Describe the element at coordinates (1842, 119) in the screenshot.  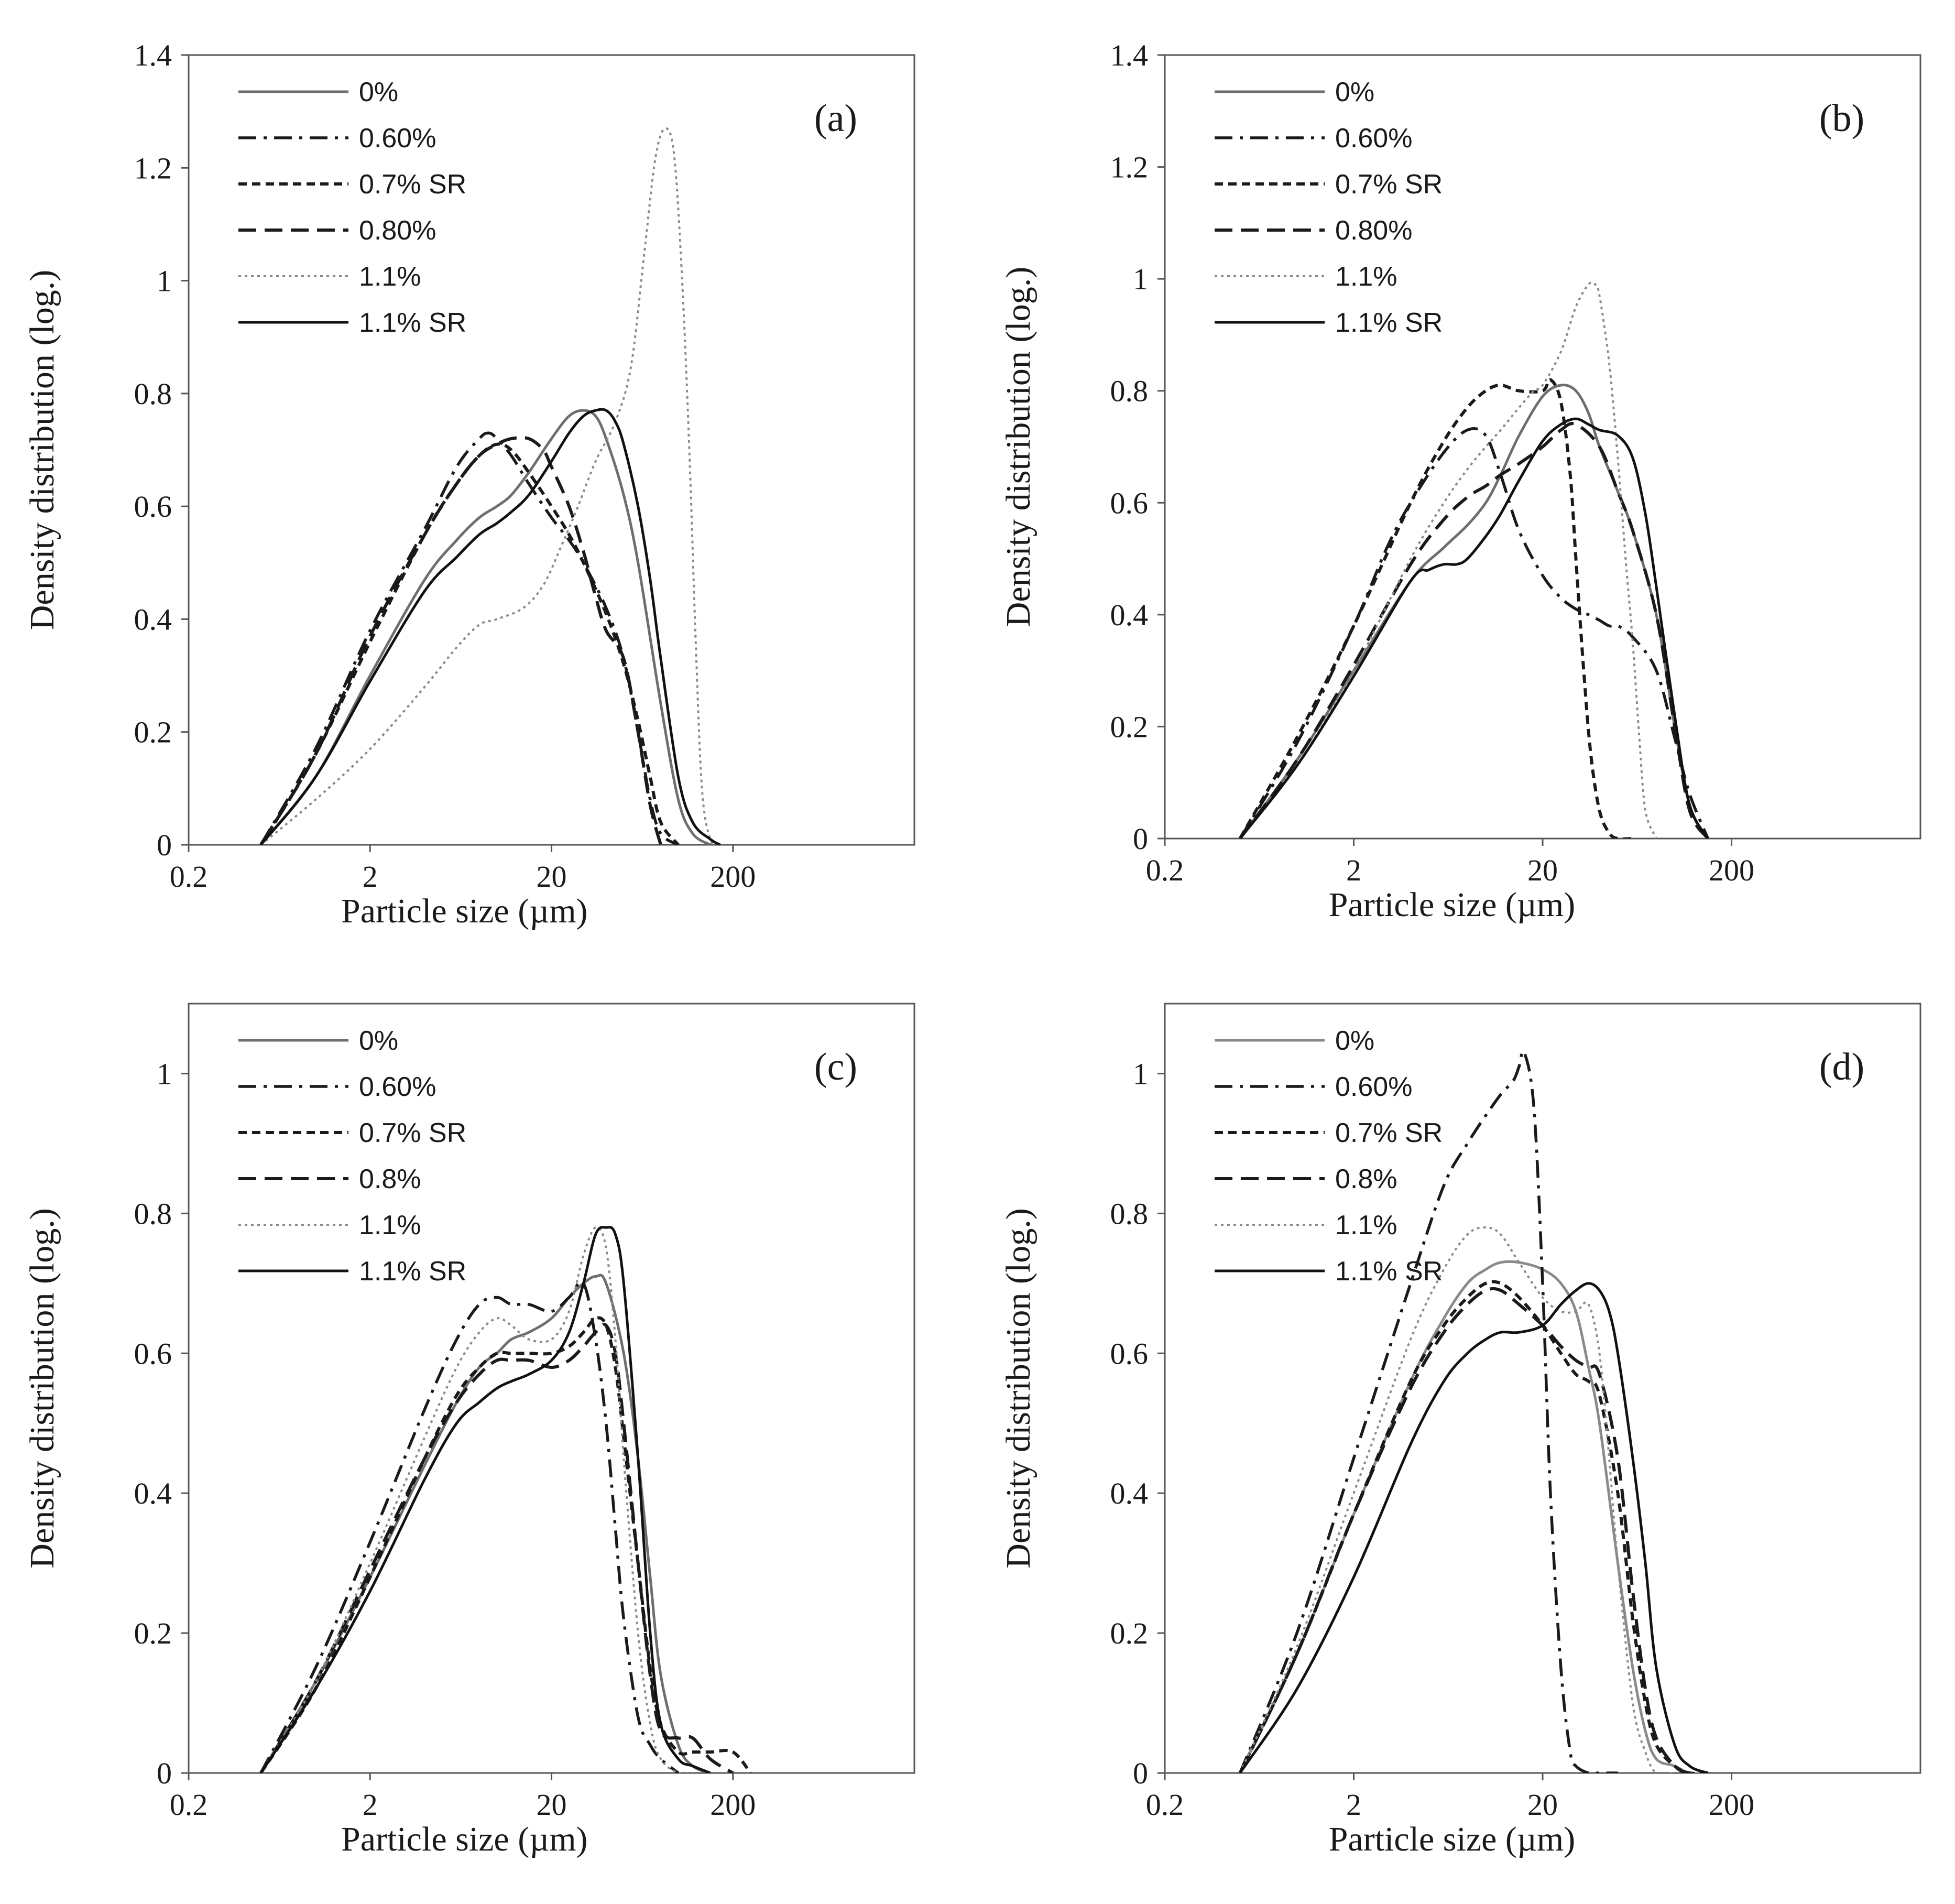
I see `panel-label: (b)` at that location.